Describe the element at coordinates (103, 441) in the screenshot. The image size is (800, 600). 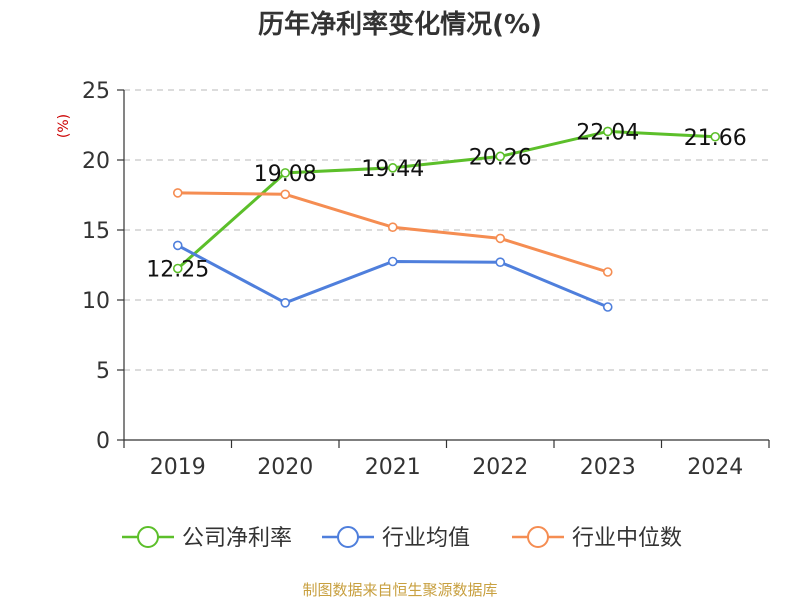
I see `y-tick-label: 0` at that location.